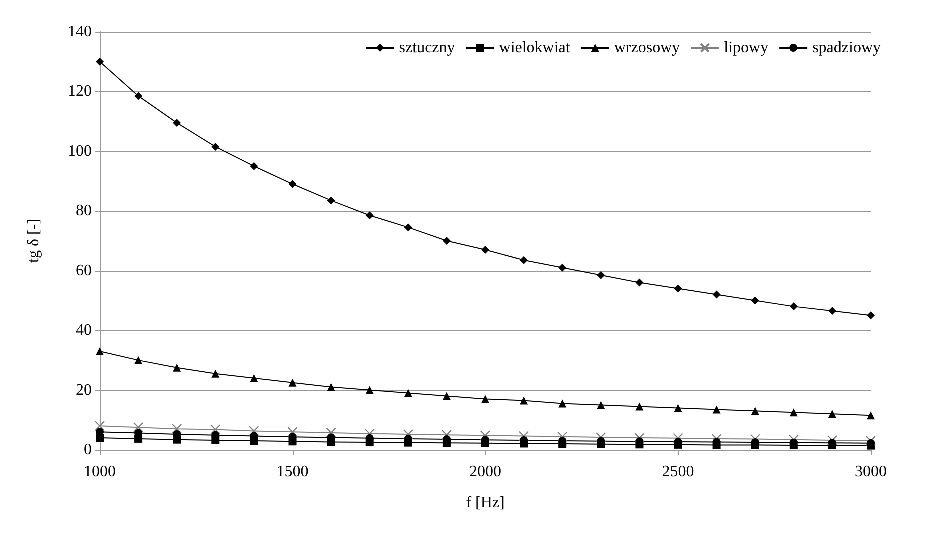  What do you see at coordinates (847, 48) in the screenshot?
I see `legend-label: spadziowy` at bounding box center [847, 48].